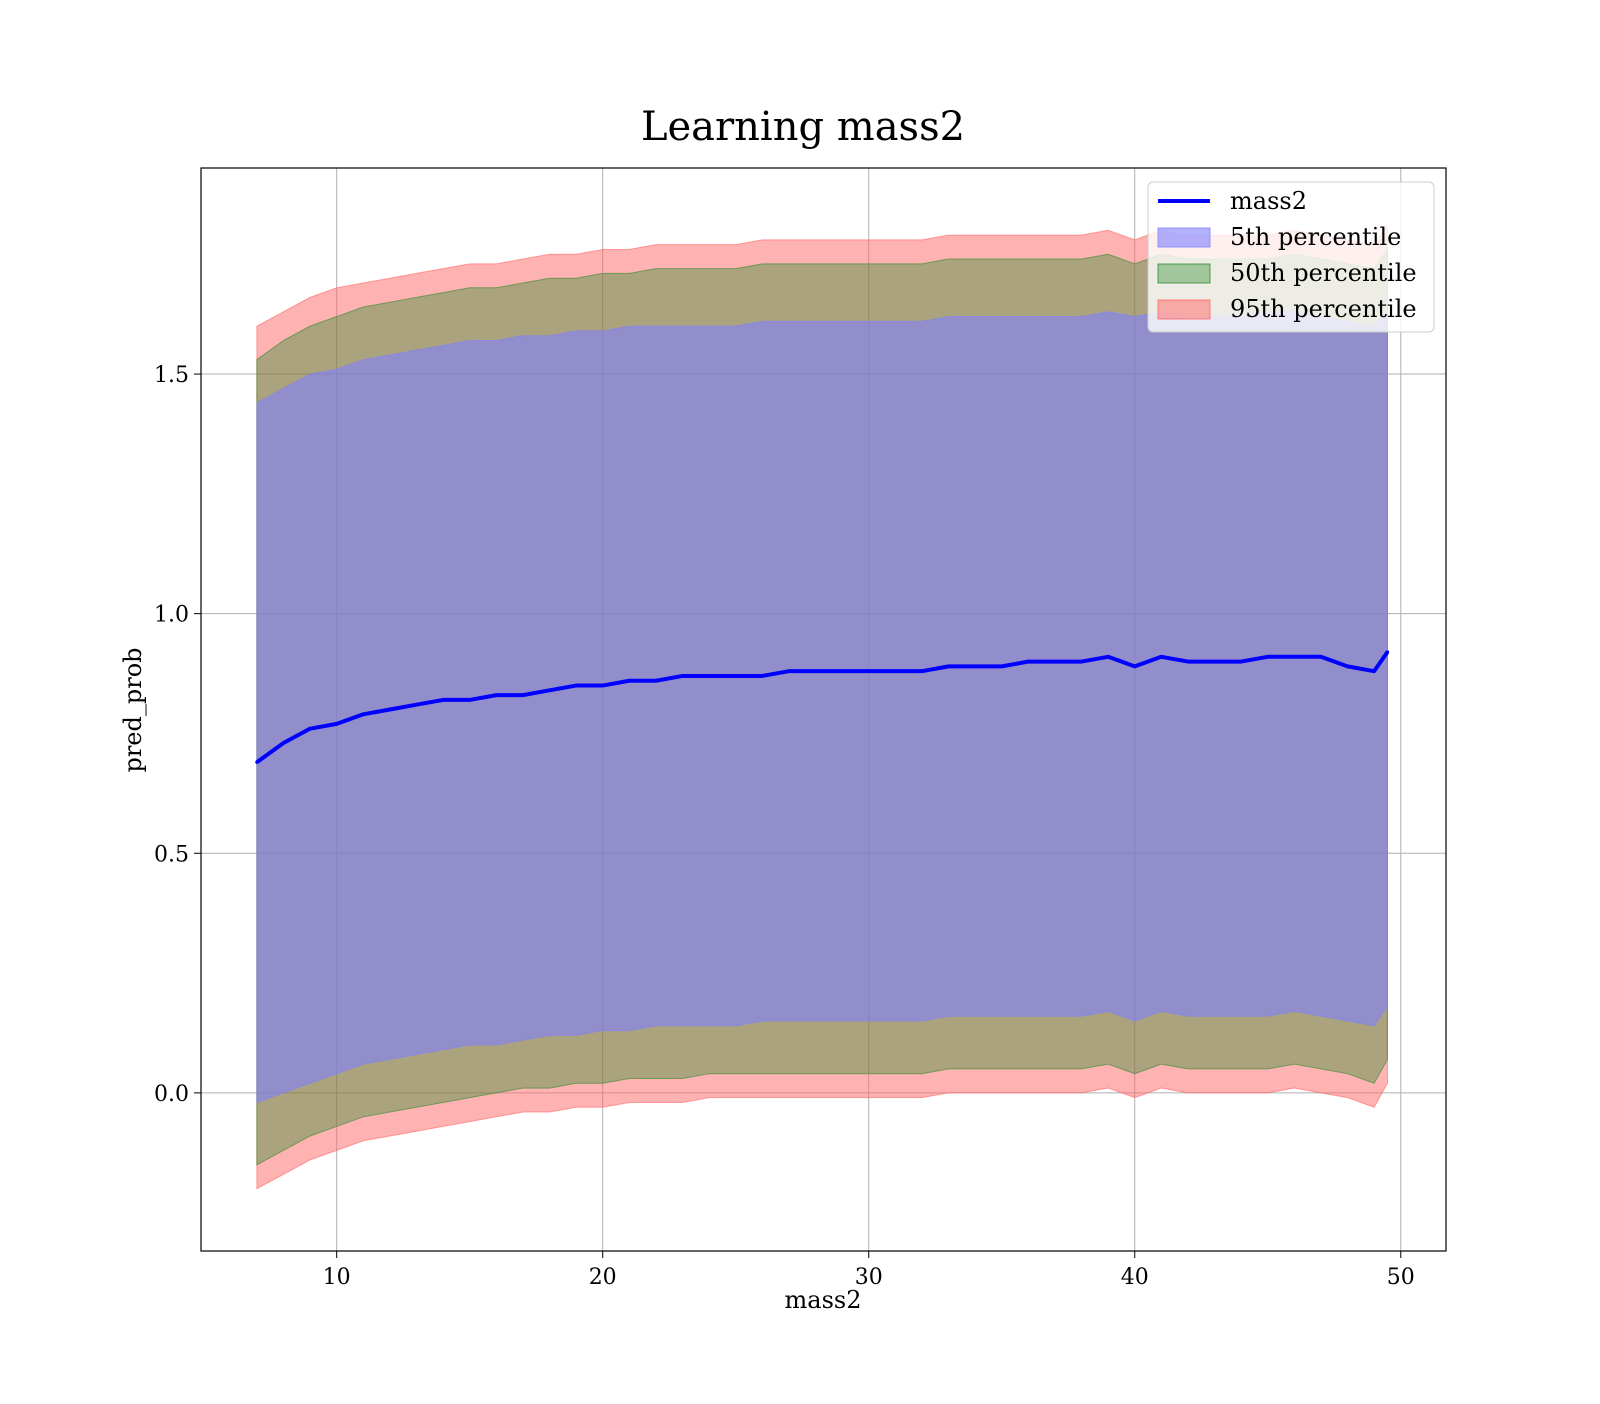 Image resolution: width=1600 pixels, height=1404 pixels. What do you see at coordinates (869, 1277) in the screenshot?
I see `x-tick-label-2: 30` at bounding box center [869, 1277].